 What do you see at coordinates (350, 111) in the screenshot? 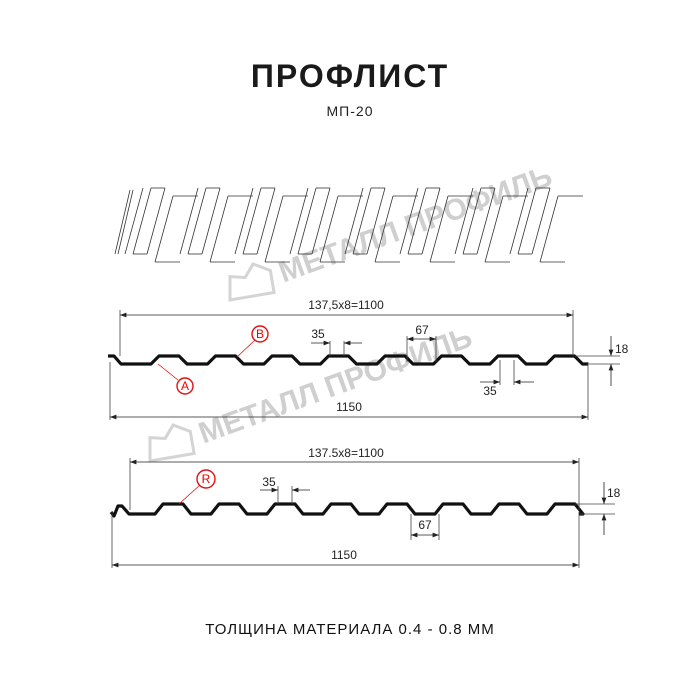
I see `page-subtitle: МП-20` at bounding box center [350, 111].